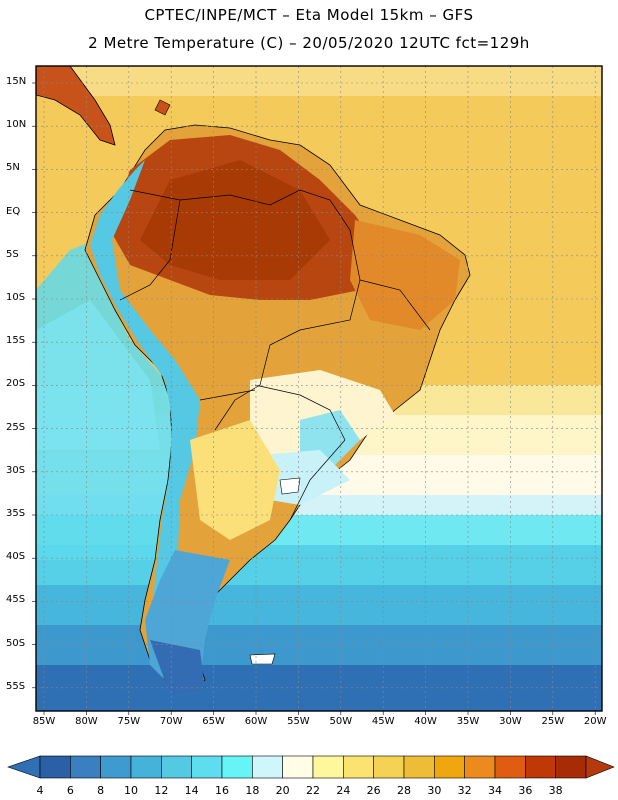 This screenshot has height=800, width=618. Describe the element at coordinates (595, 721) in the screenshot. I see `lon-label: 20W` at that location.